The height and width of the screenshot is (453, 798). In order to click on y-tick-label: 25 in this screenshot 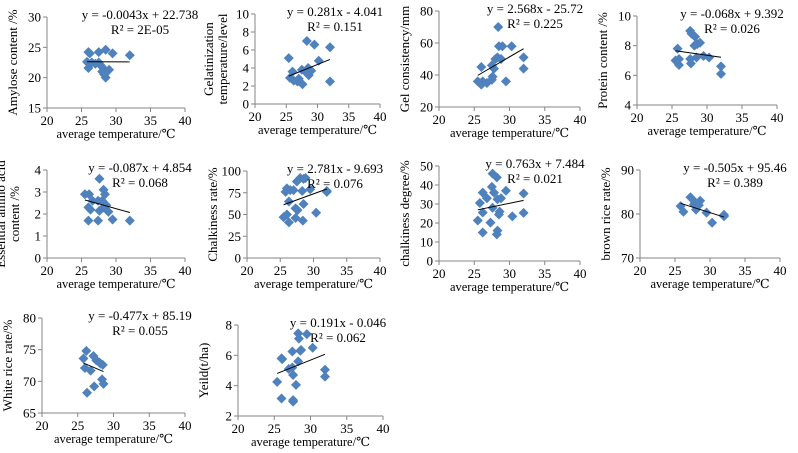, I will do `click(234, 236)`.